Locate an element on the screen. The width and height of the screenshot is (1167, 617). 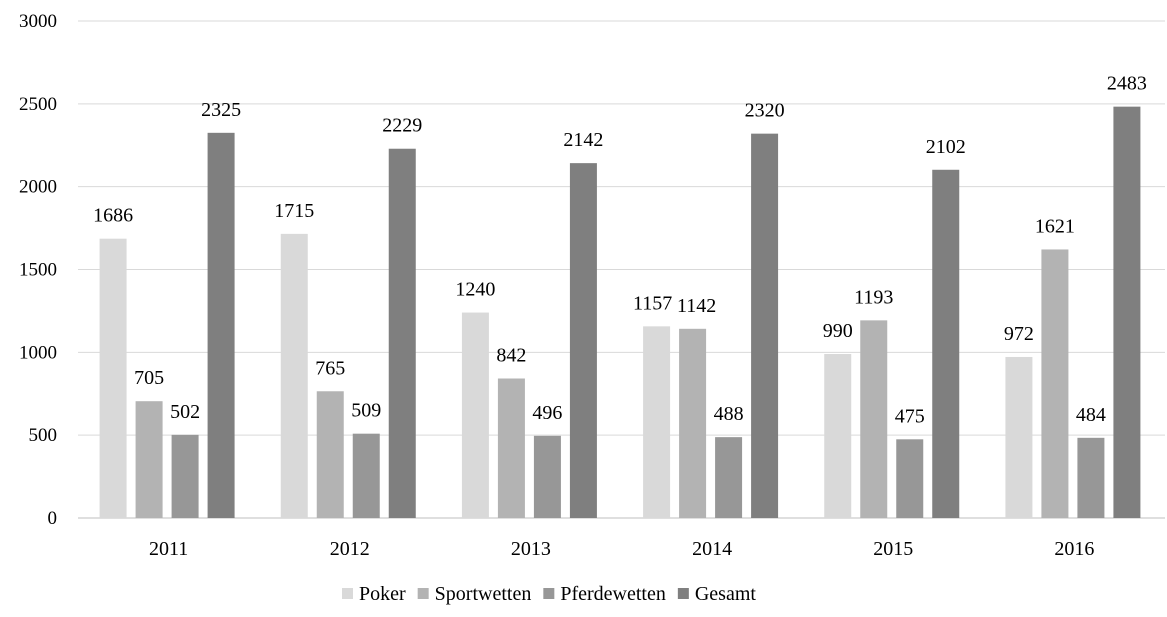
x-axis-ticks: 2011 2012 2013 2014 2015 2016 is located at coordinates (621, 549).